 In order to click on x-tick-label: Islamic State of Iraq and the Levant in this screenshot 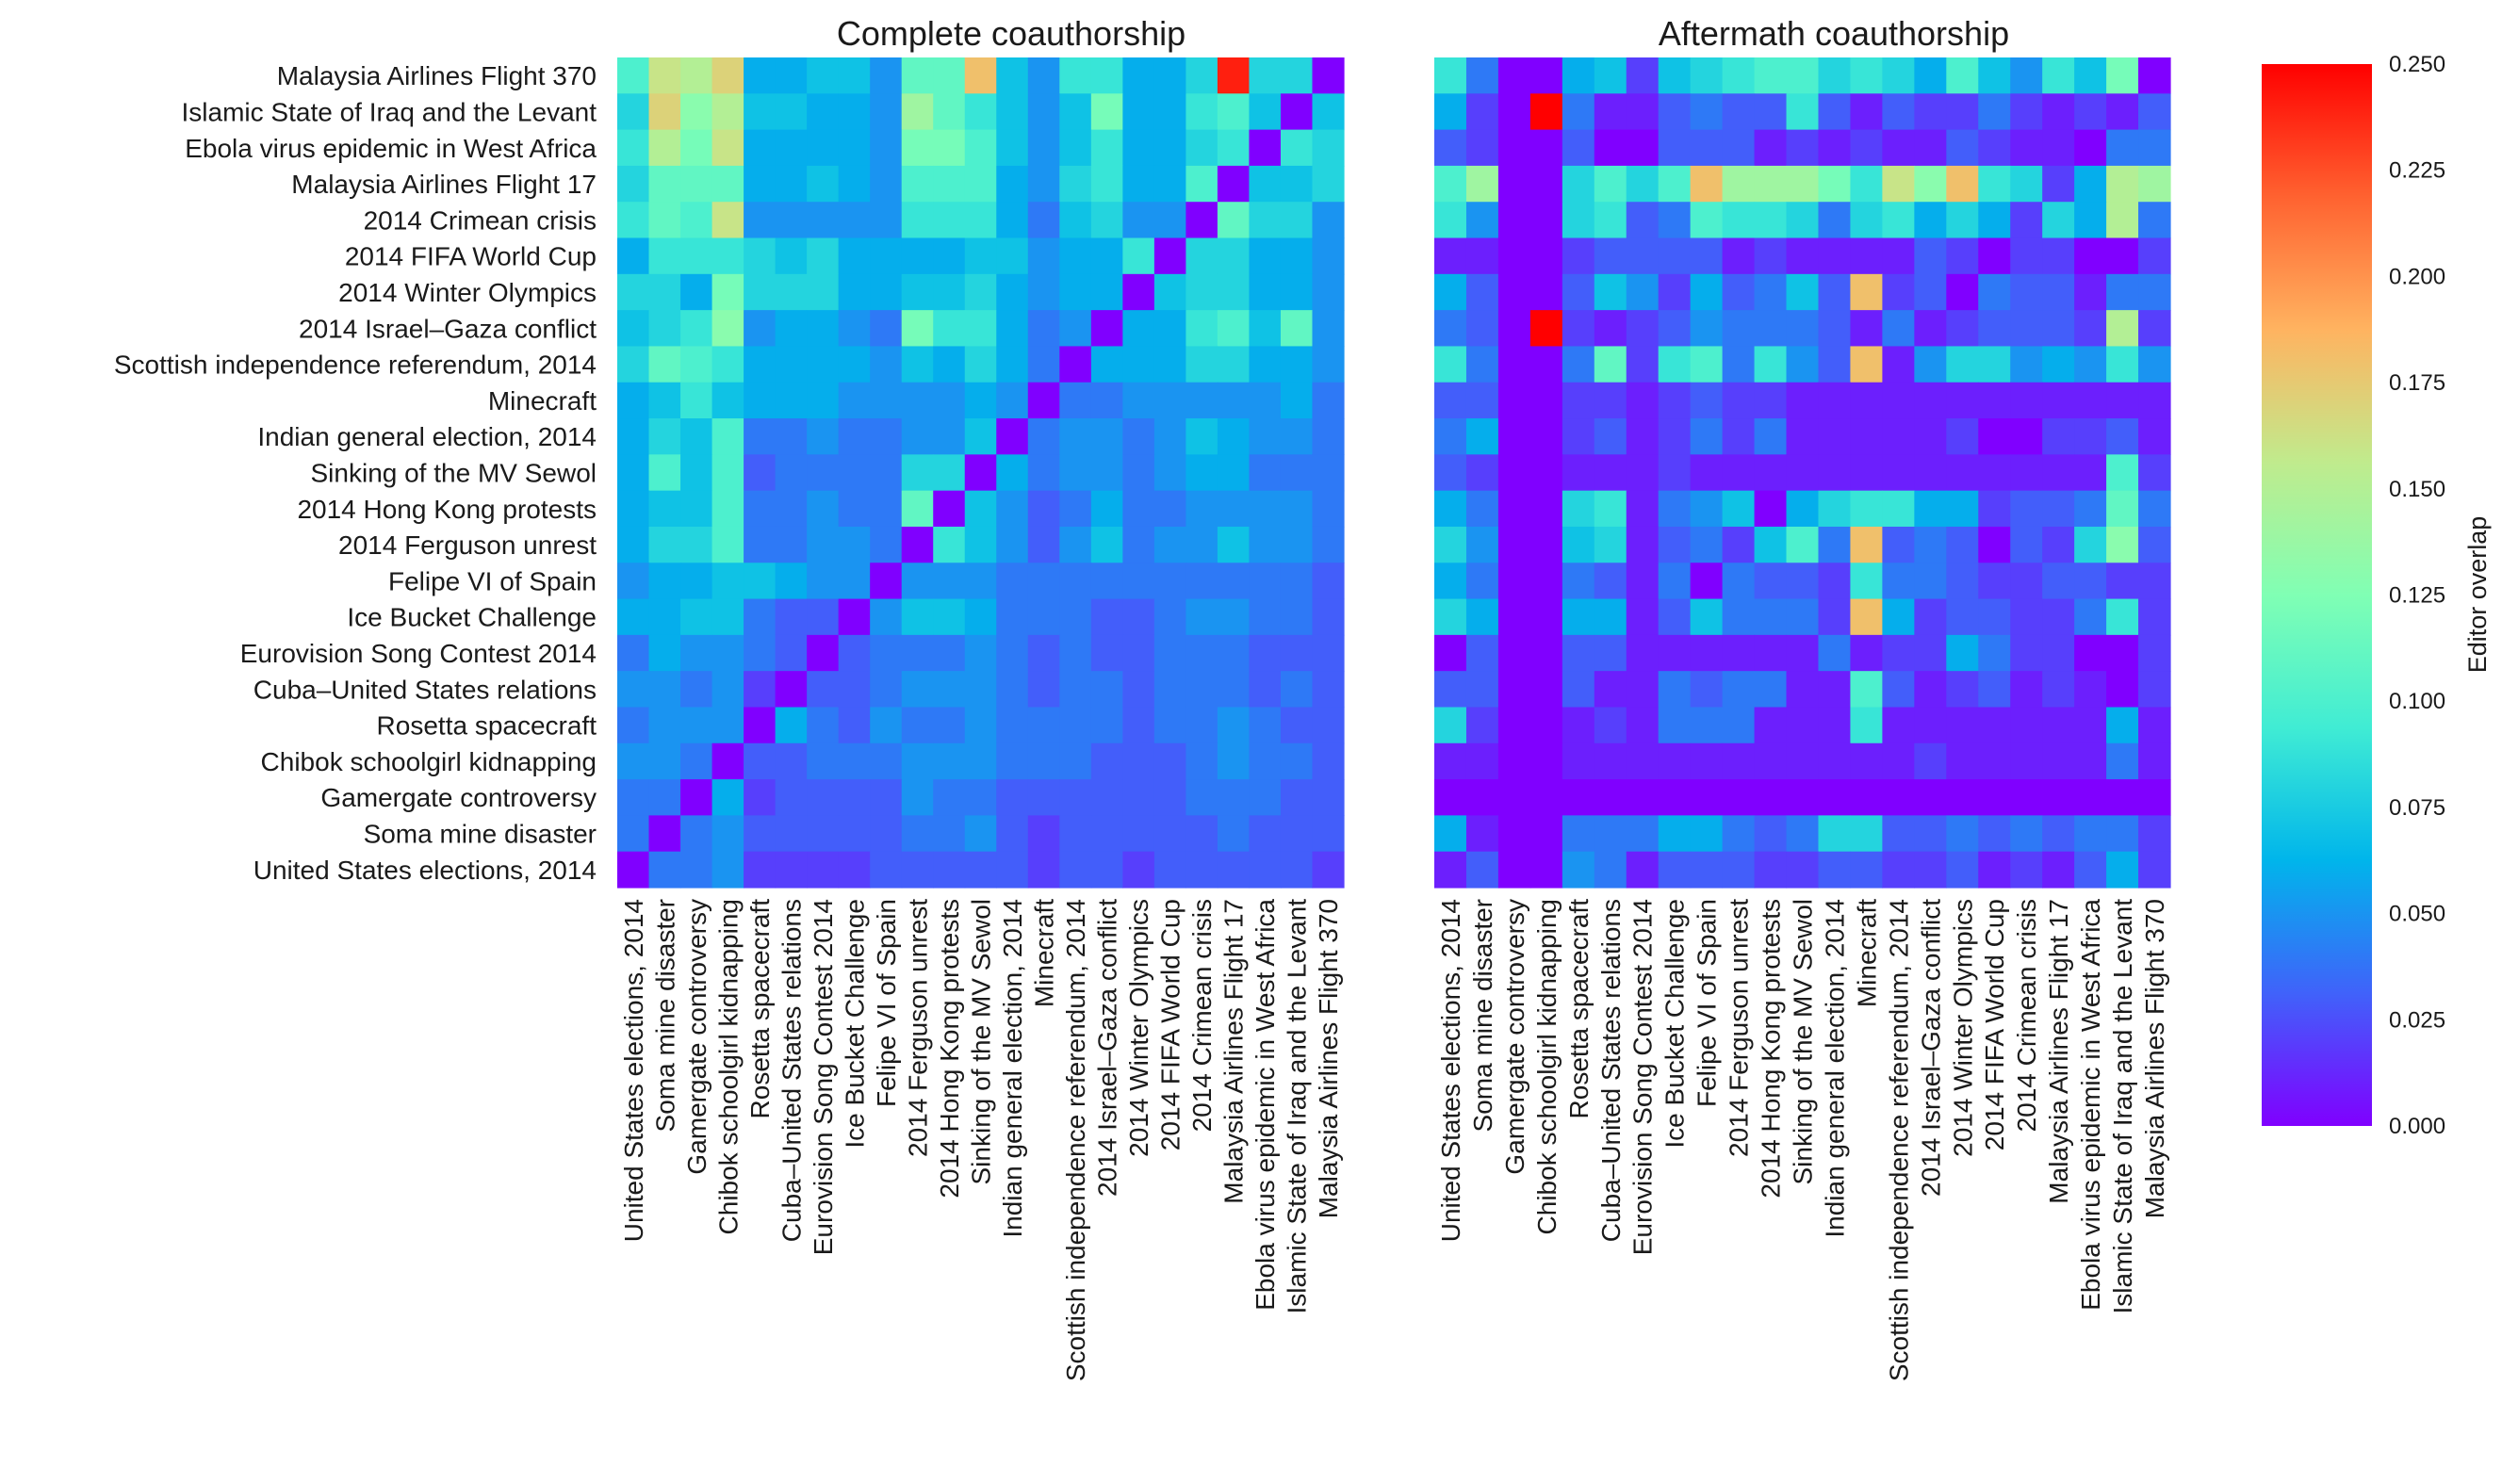, I will do `click(1298, 1106)`.